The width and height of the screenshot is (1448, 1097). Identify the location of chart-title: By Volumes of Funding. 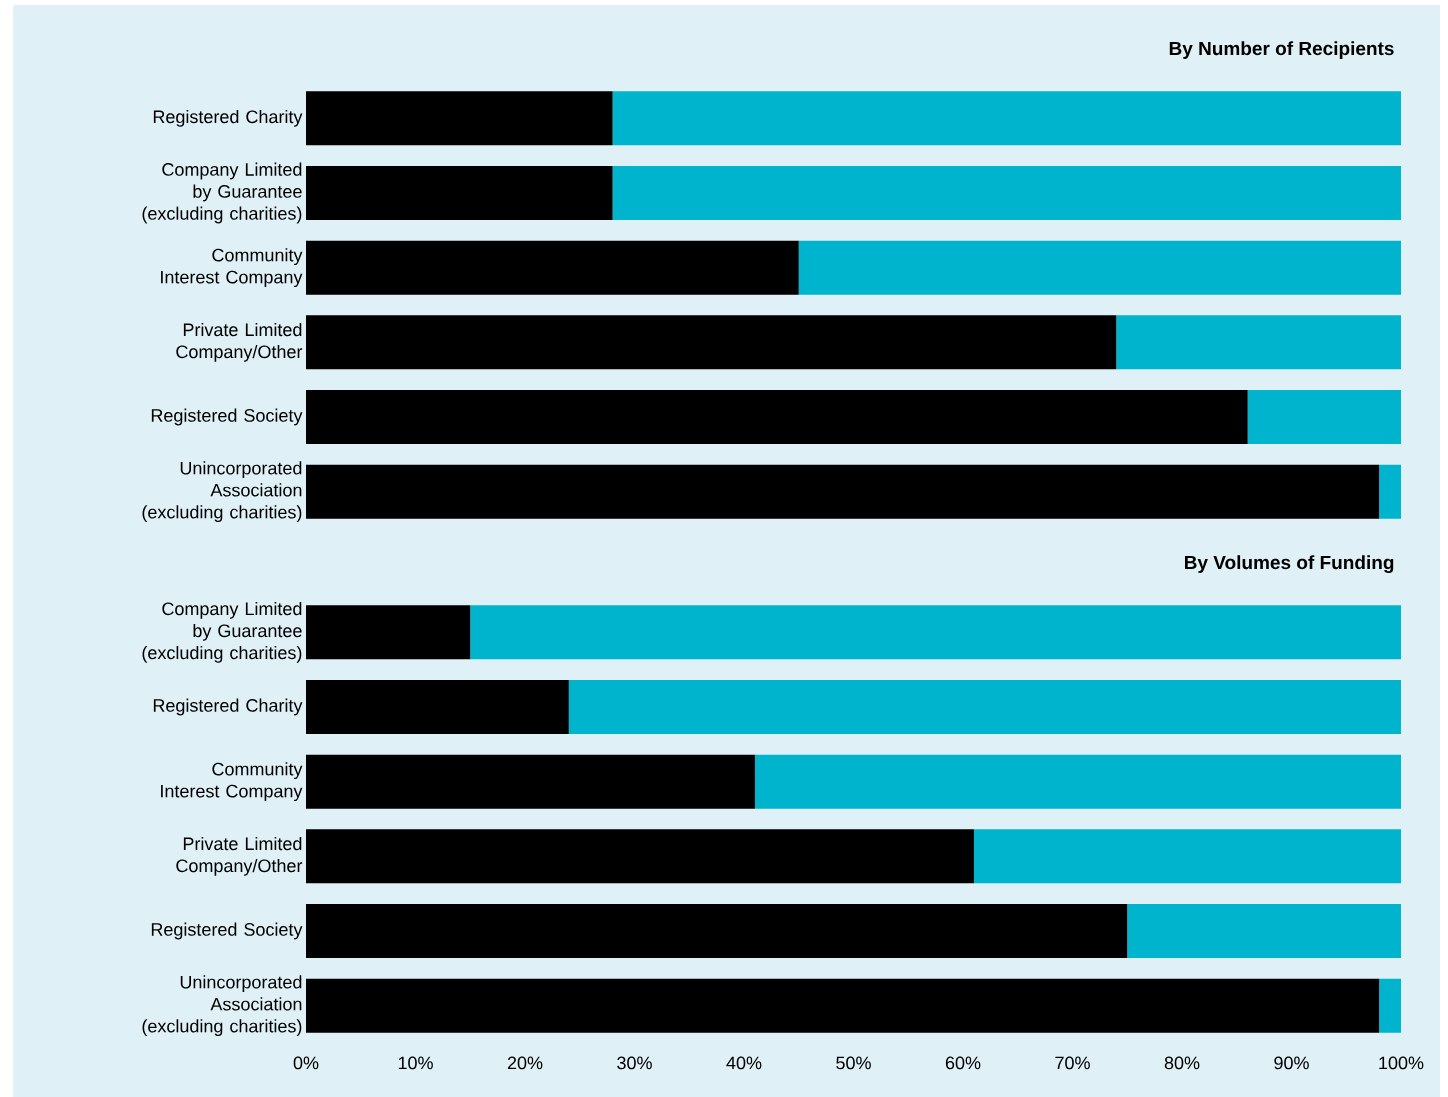
(1289, 564).